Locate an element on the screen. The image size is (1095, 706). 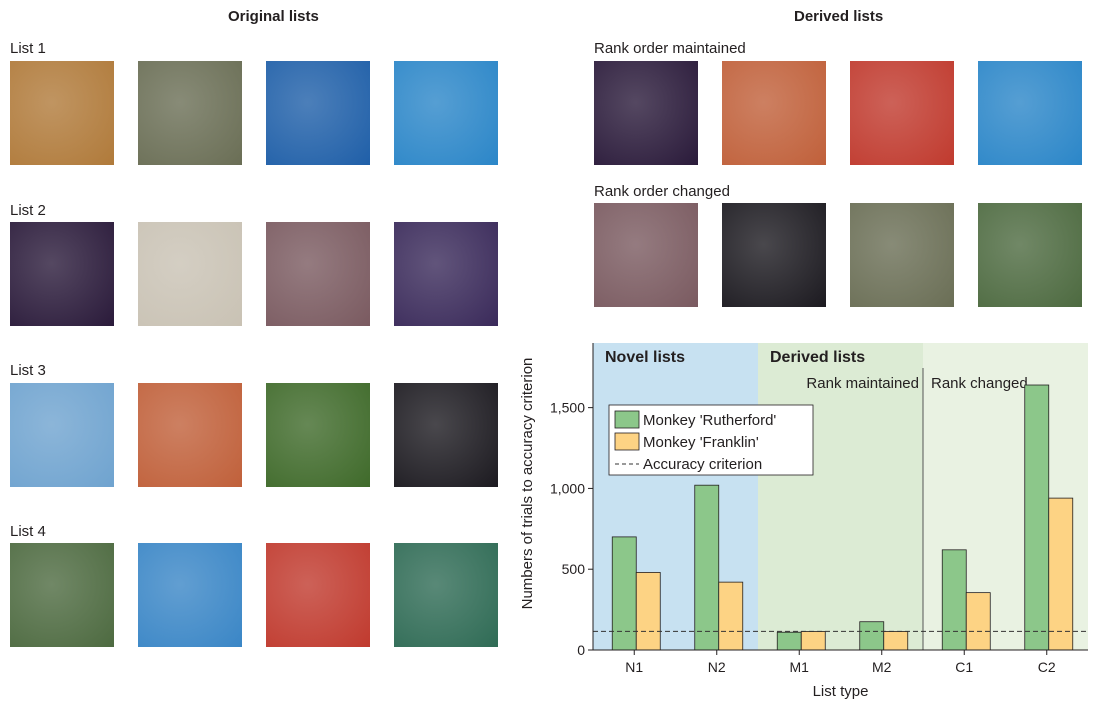
original-lists-heading: Original lists is located at coordinates (273, 16).